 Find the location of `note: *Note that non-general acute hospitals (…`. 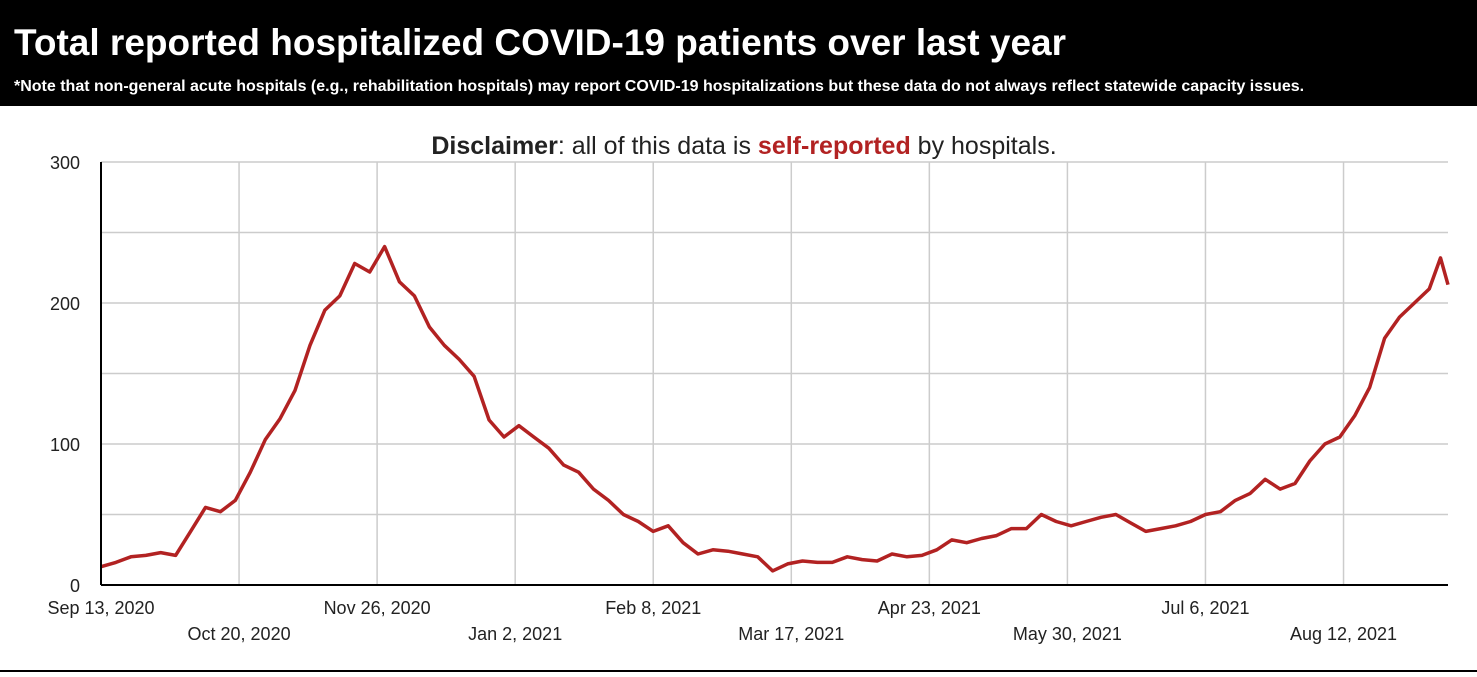

note: *Note that non-general acute hospitals (… is located at coordinates (659, 86).